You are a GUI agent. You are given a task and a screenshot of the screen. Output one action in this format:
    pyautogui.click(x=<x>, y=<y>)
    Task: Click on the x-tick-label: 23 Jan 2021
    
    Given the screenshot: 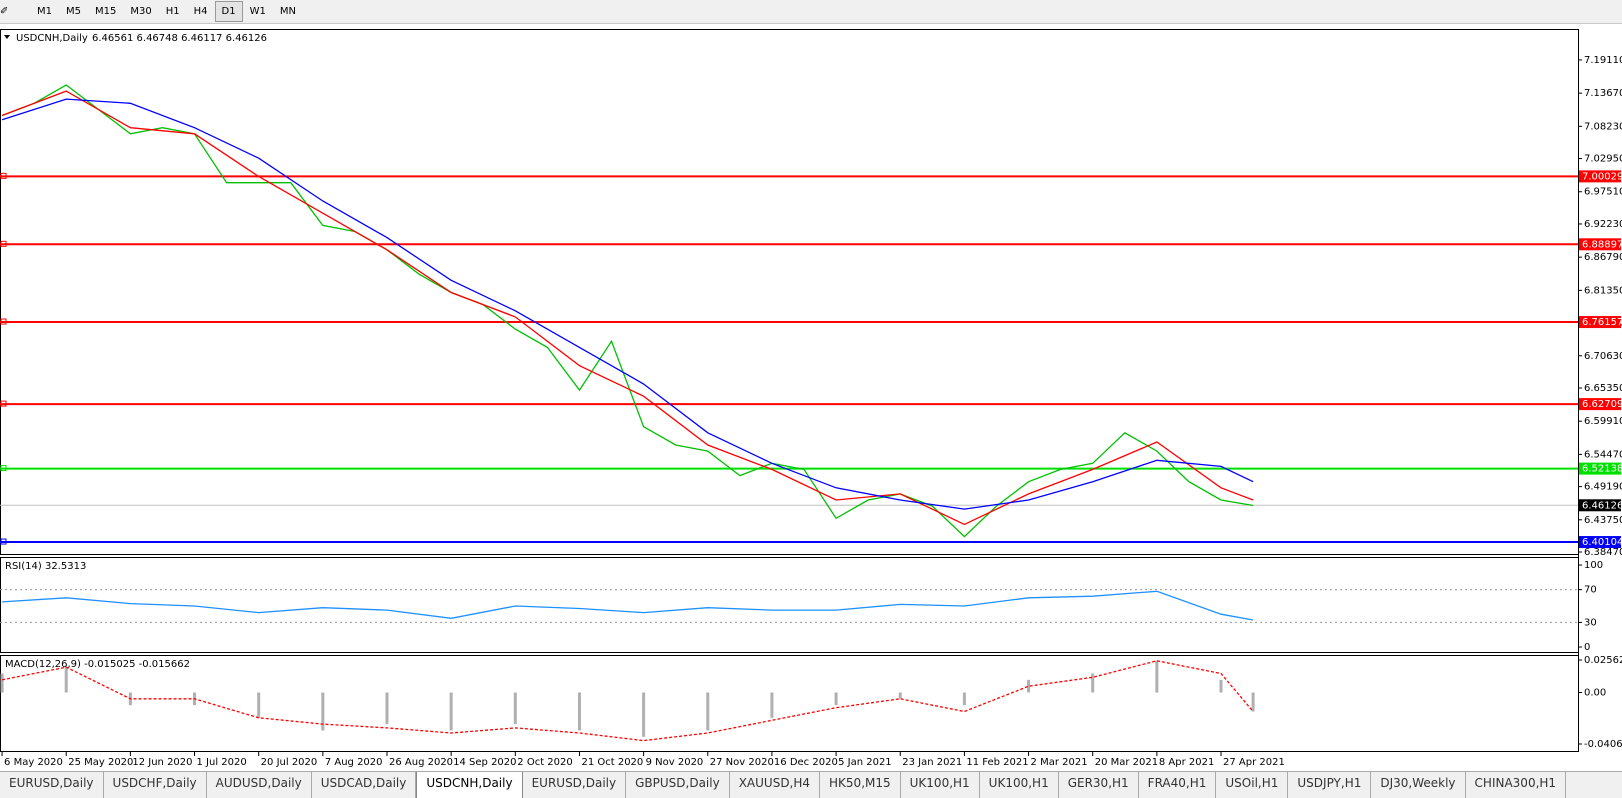 What is the action you would take?
    pyautogui.click(x=932, y=762)
    